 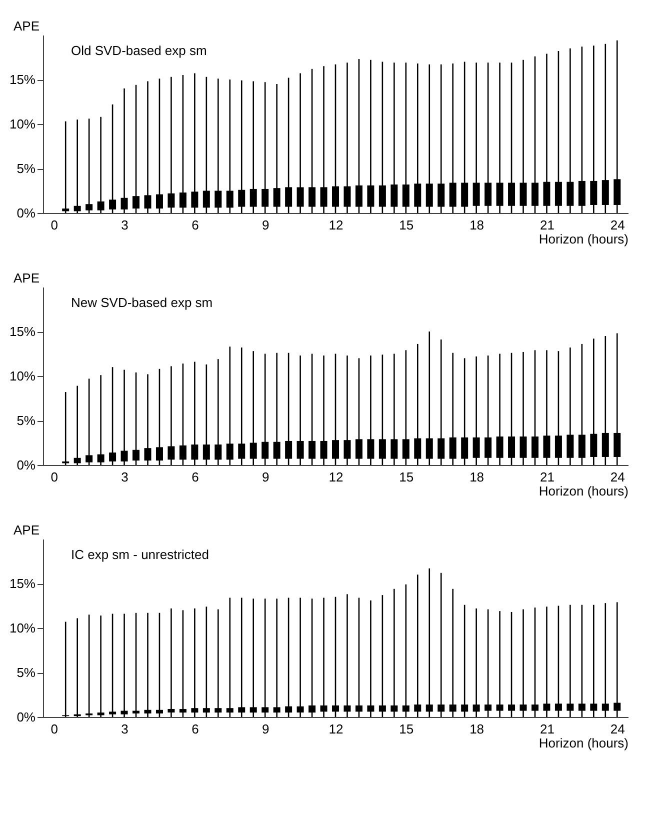 I want to click on text: IC exp sm - unrestricted, so click(x=140, y=554).